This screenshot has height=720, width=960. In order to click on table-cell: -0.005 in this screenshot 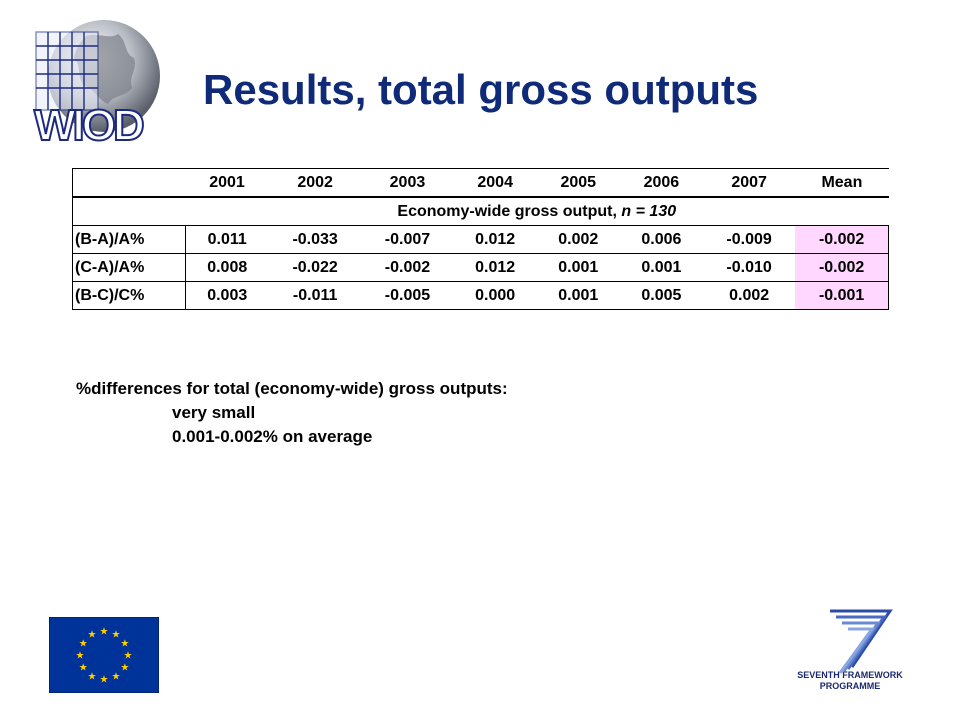, I will do `click(407, 295)`.